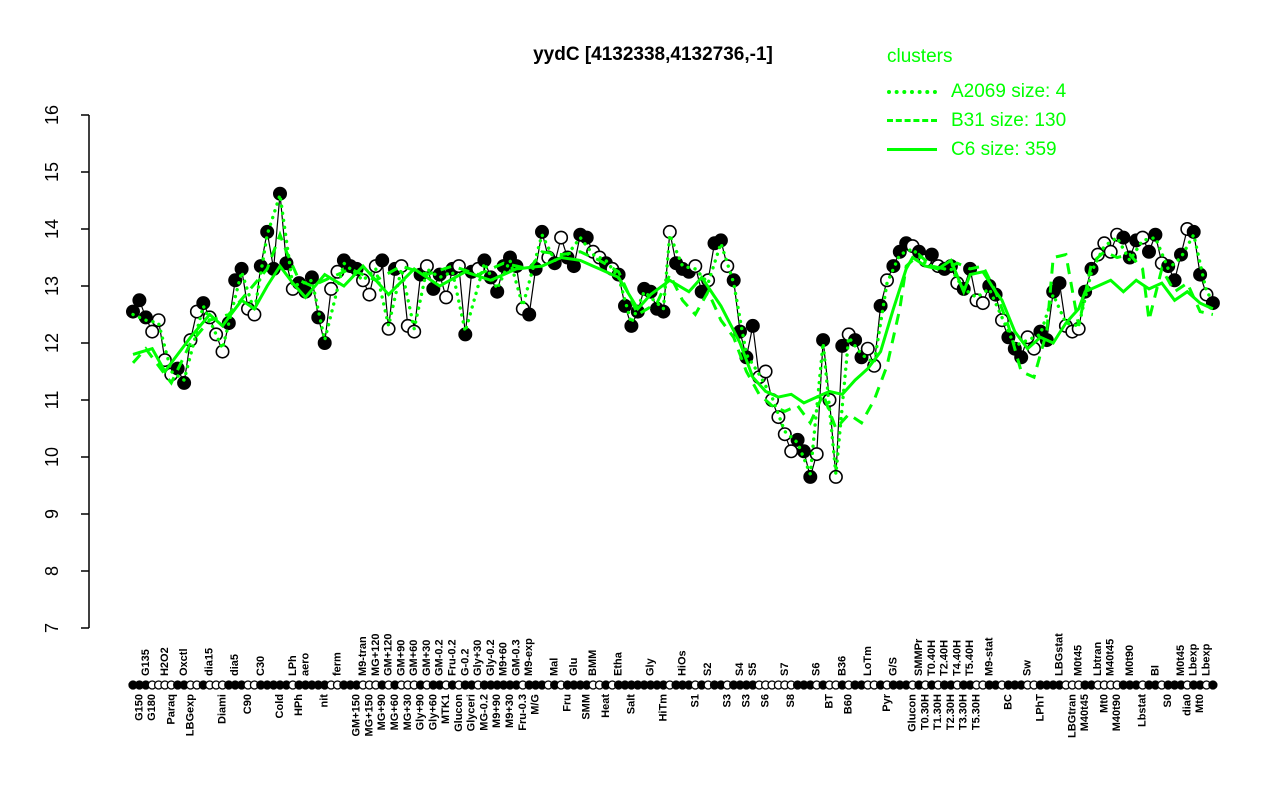 This screenshot has height=800, width=1280. What do you see at coordinates (849, 704) in the screenshot?
I see `x-axis-label: B60` at bounding box center [849, 704].